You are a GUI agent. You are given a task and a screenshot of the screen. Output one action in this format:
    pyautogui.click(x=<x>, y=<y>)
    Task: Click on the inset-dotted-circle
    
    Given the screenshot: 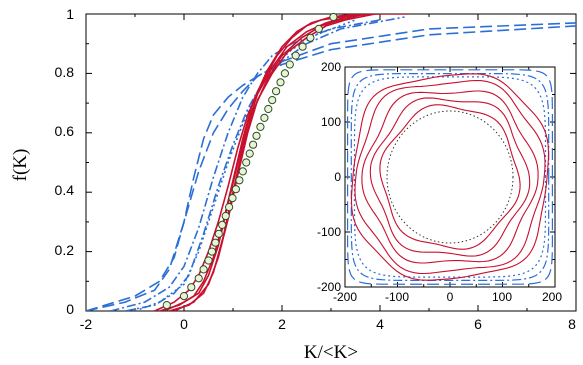 What is the action you would take?
    pyautogui.click(x=450, y=177)
    